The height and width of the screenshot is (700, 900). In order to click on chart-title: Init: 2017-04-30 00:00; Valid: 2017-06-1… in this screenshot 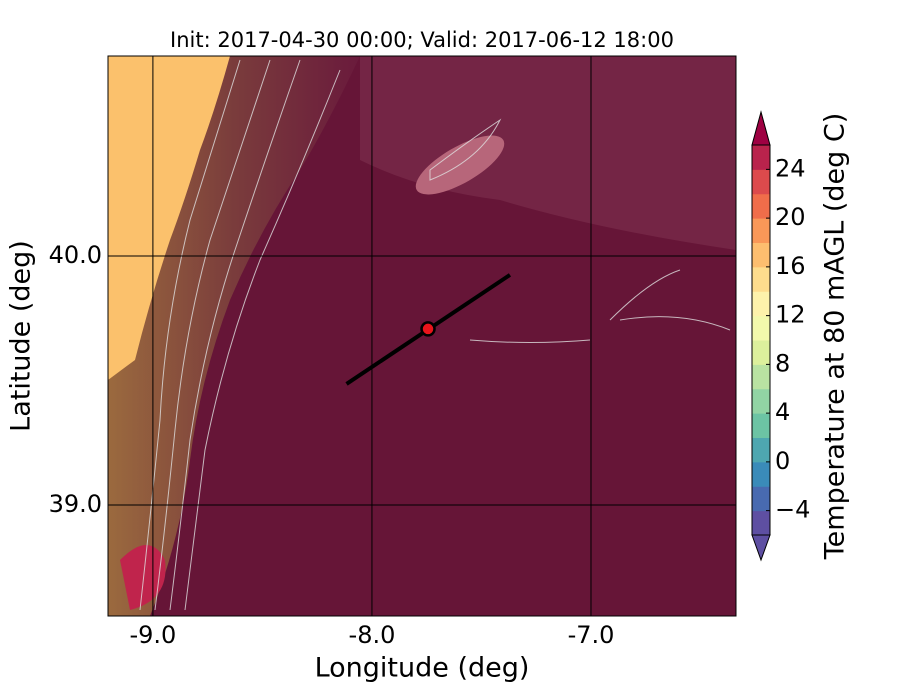, I will do `click(422, 40)`.